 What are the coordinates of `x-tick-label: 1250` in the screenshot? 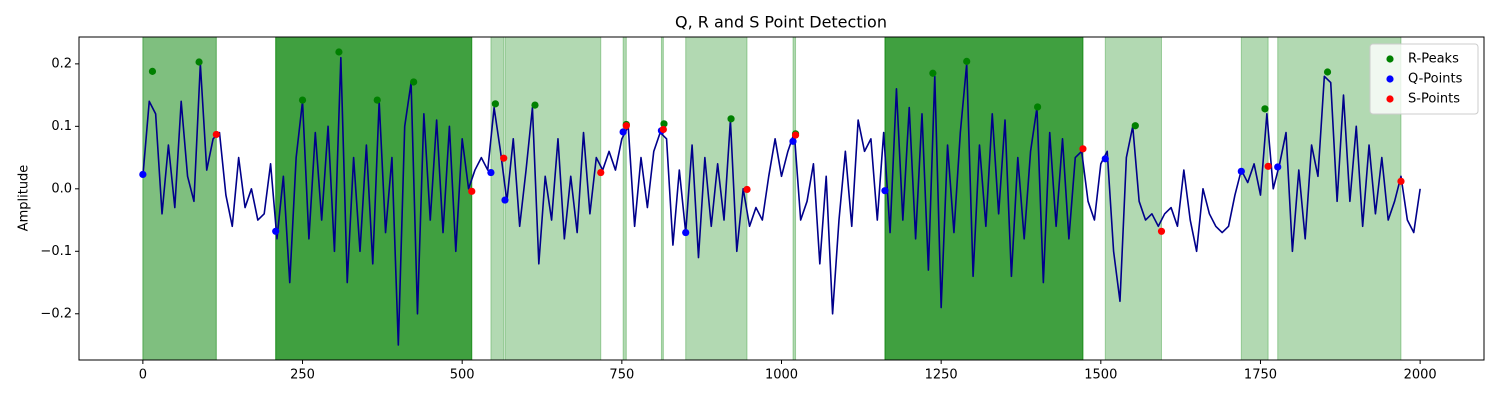 It's located at (941, 375).